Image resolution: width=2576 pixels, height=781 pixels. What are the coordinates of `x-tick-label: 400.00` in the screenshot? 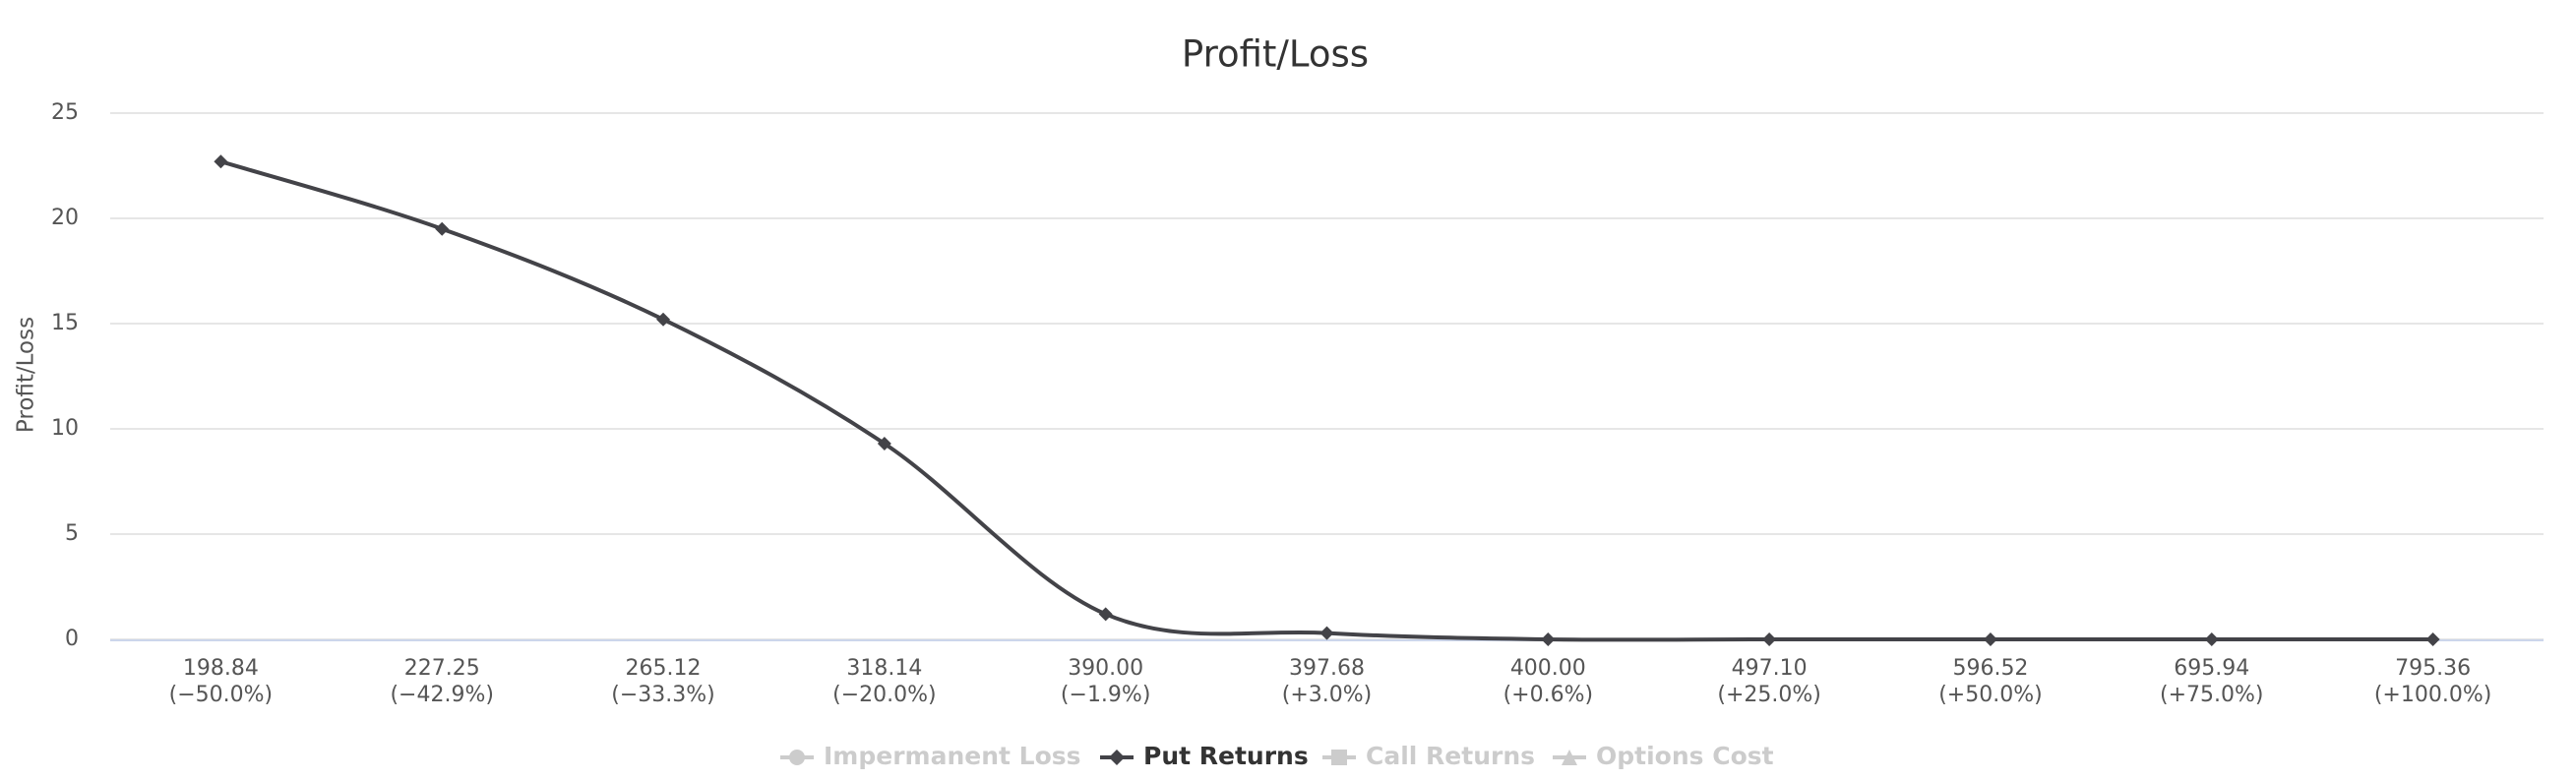 It's located at (1548, 668).